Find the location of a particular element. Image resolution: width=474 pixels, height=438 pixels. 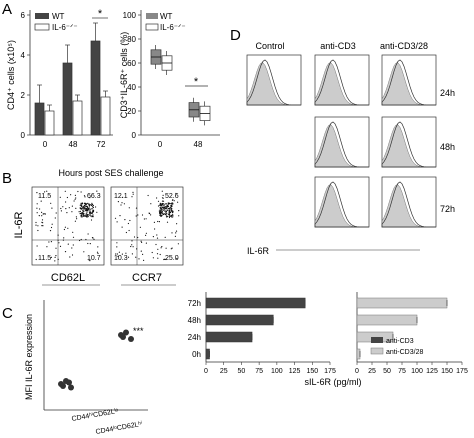

y-tick-label: 0 is located at coordinates (134, 135).